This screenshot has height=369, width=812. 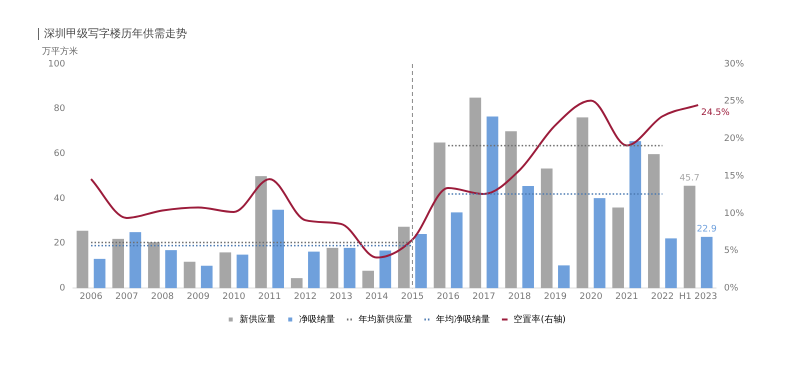 What do you see at coordinates (556, 297) in the screenshot?
I see `x-tick-label: 2019` at bounding box center [556, 297].